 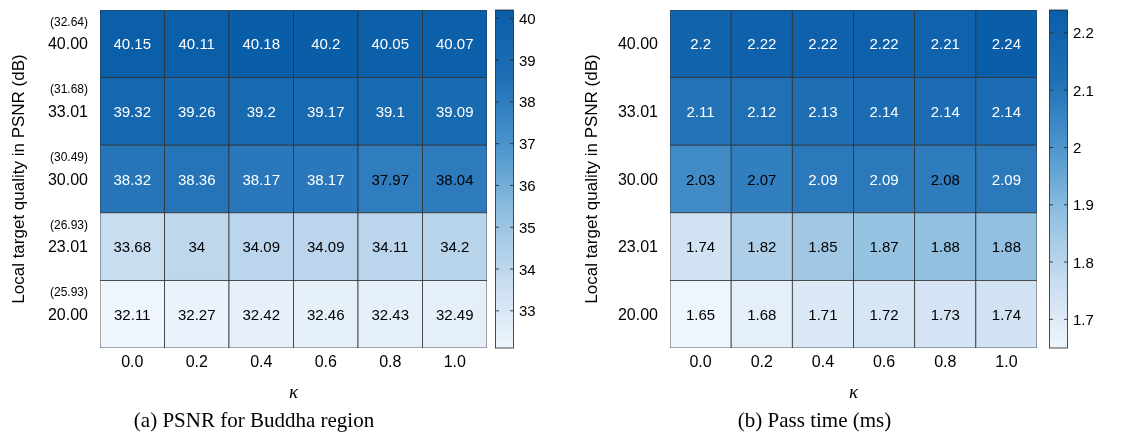 I want to click on text: (25.93), so click(x=68, y=292).